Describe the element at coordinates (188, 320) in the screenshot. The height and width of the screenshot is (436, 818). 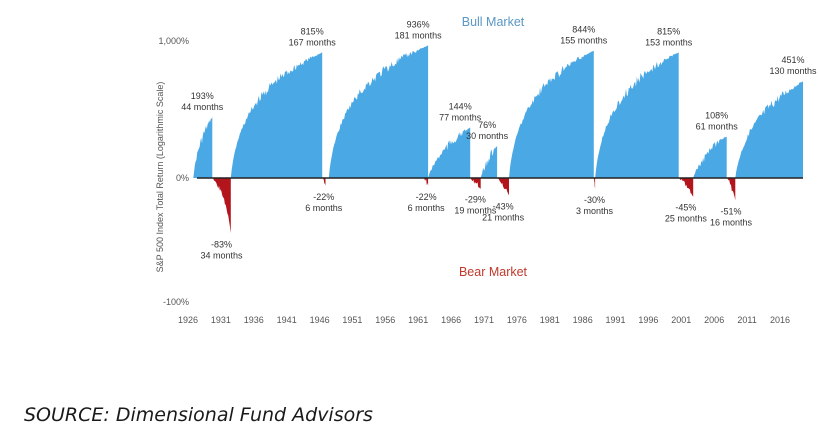
I see `x-tick-label: 1926` at that location.